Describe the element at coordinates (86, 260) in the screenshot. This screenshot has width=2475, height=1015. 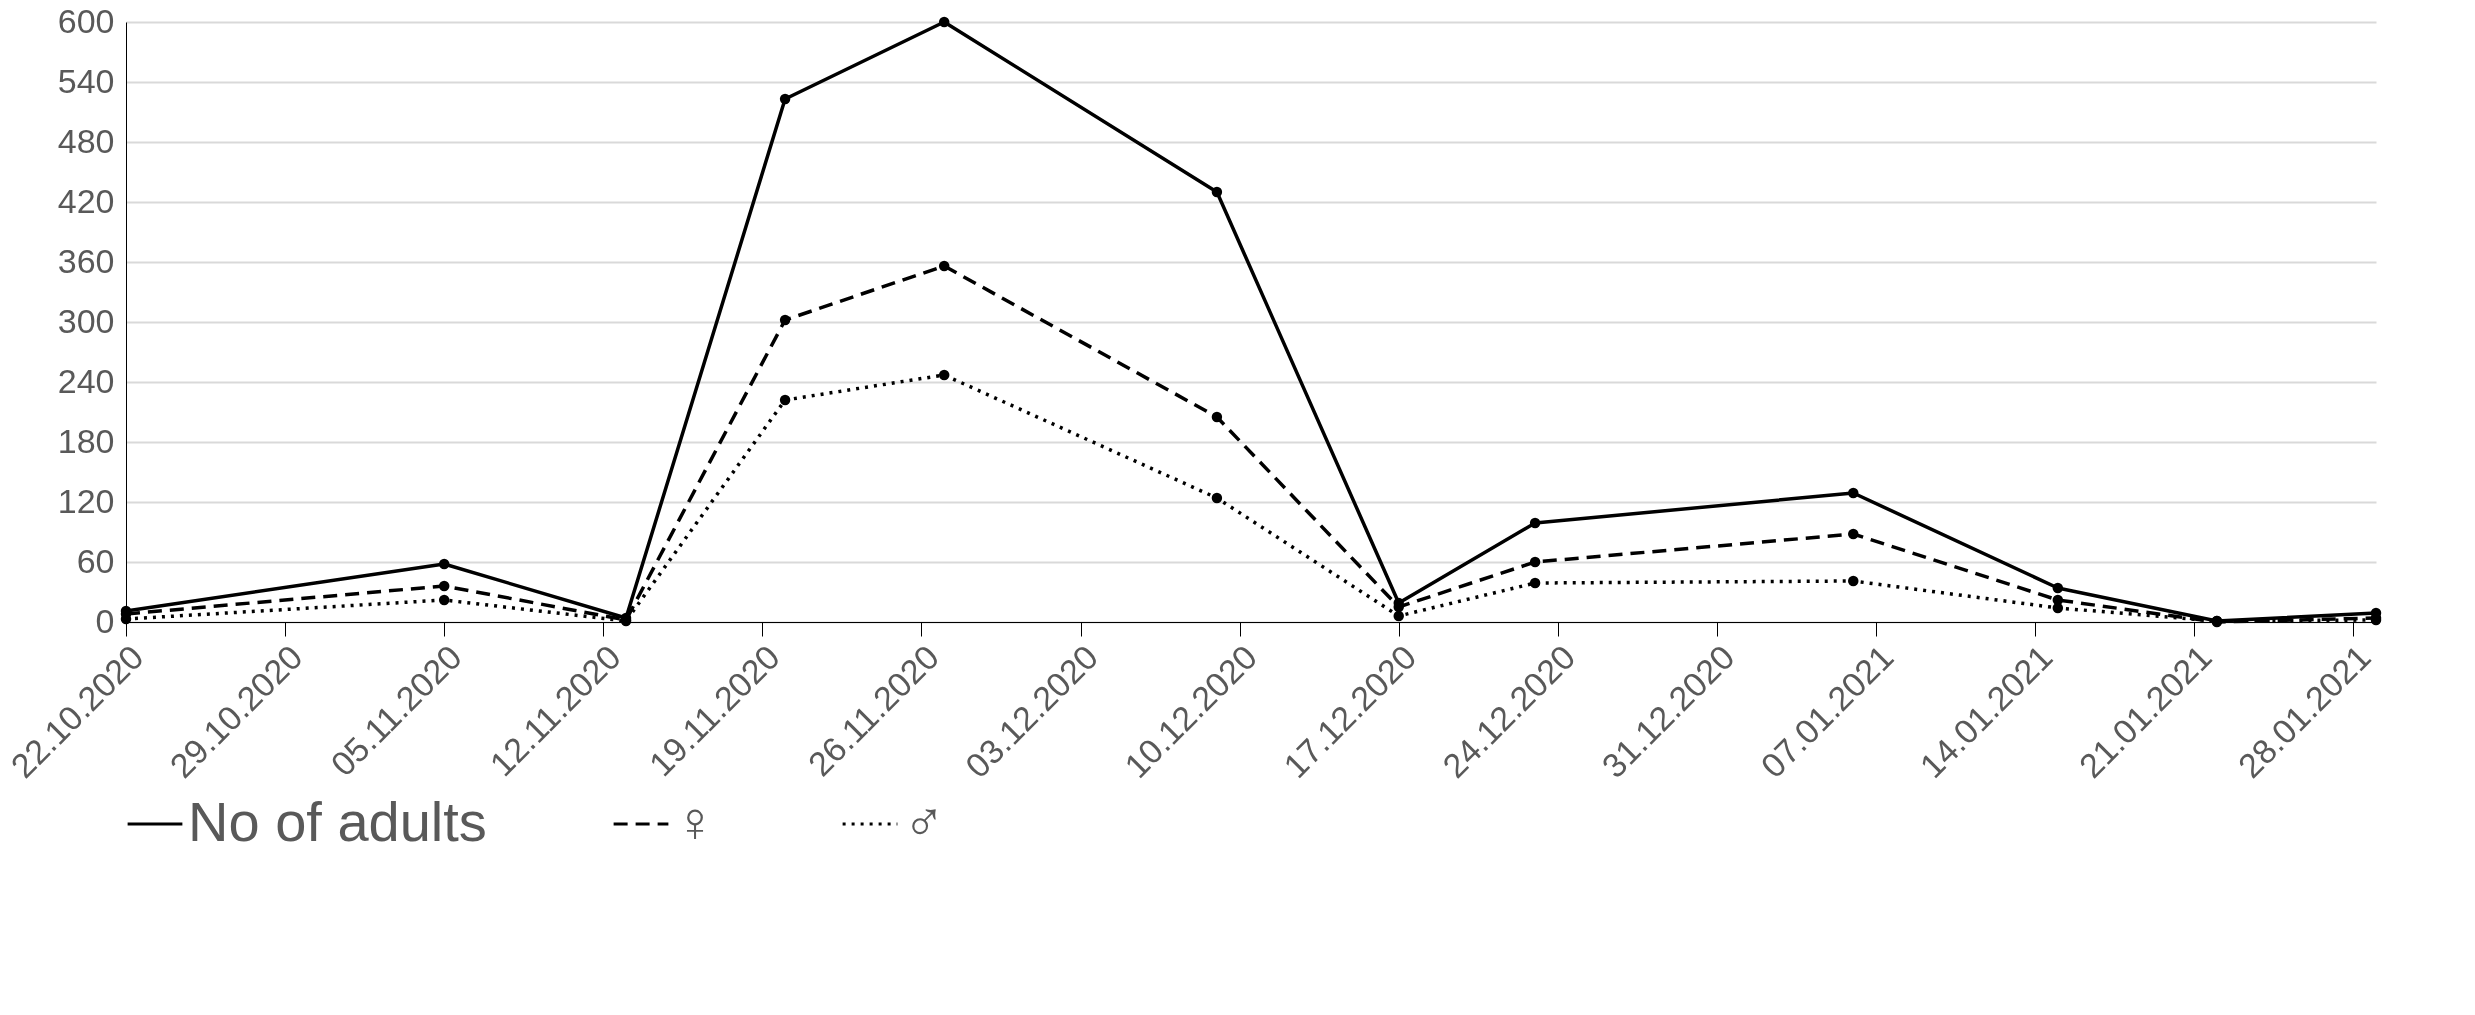
I see `y-tick-label: 360` at that location.